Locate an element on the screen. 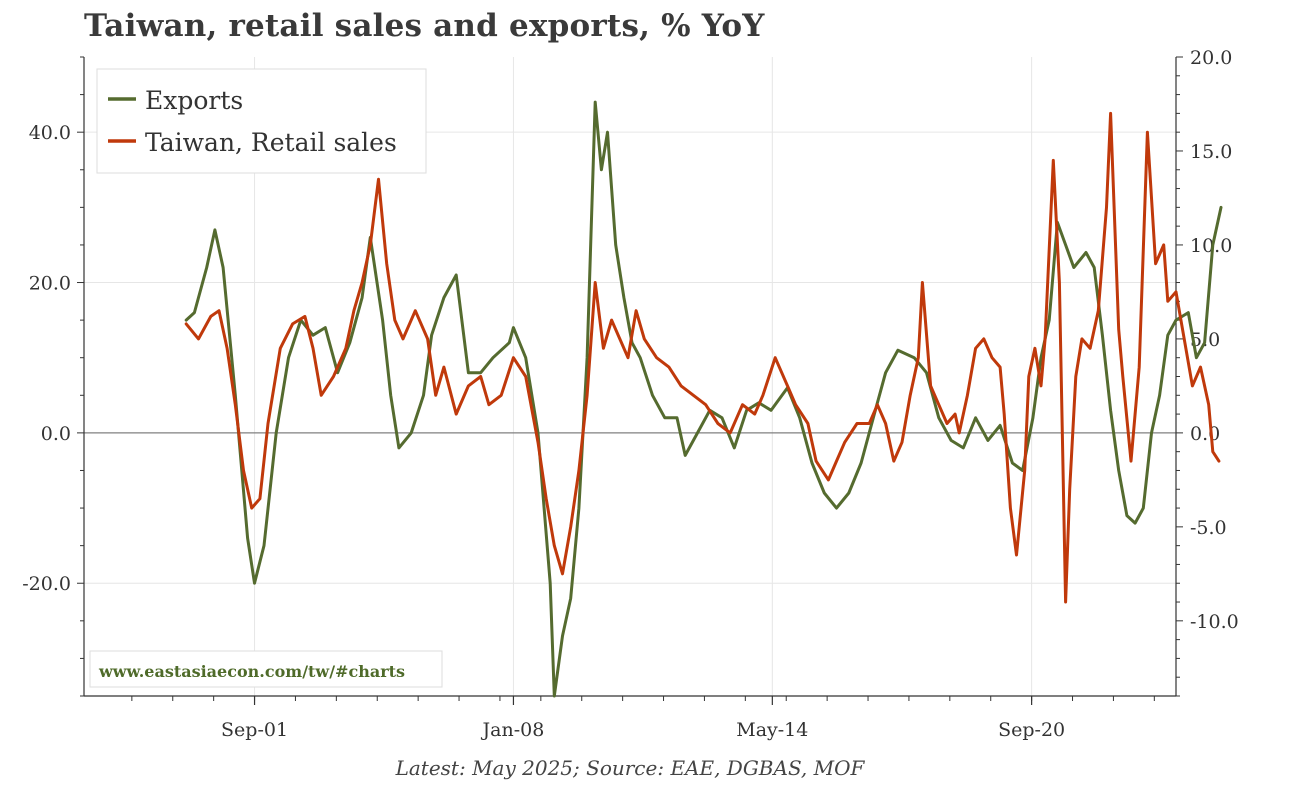  left-tick-label: -20.0 is located at coordinates (46, 584).